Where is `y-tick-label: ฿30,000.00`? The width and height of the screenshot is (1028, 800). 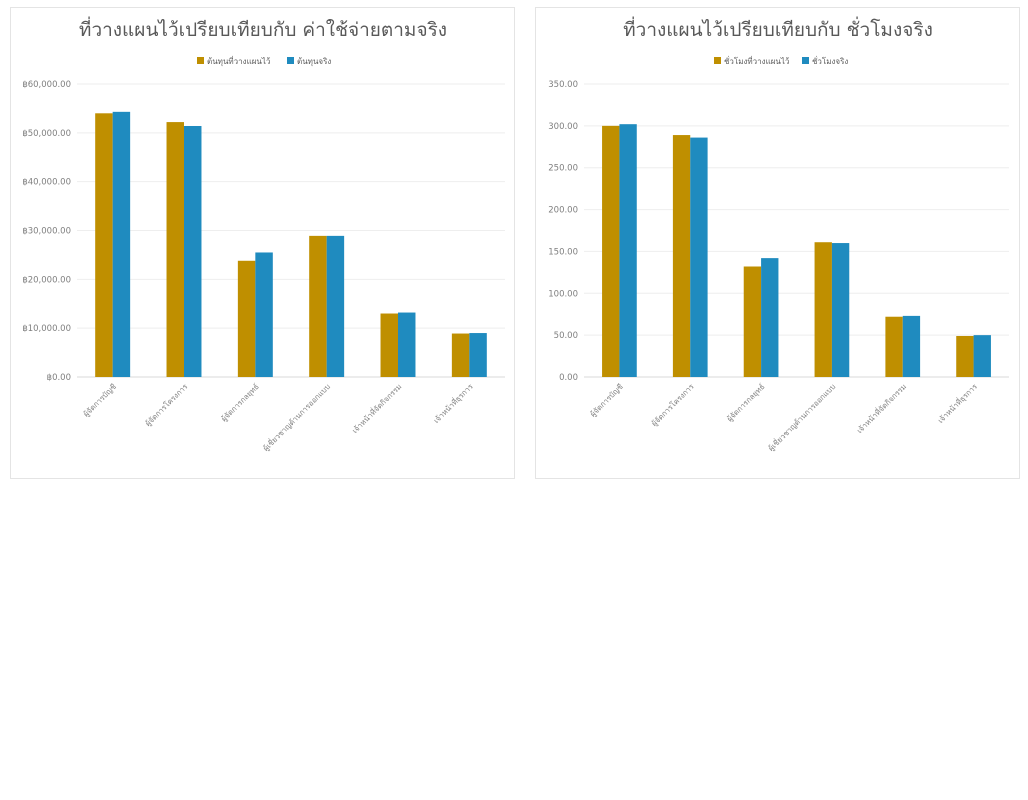 y-tick-label: ฿30,000.00 is located at coordinates (46, 232).